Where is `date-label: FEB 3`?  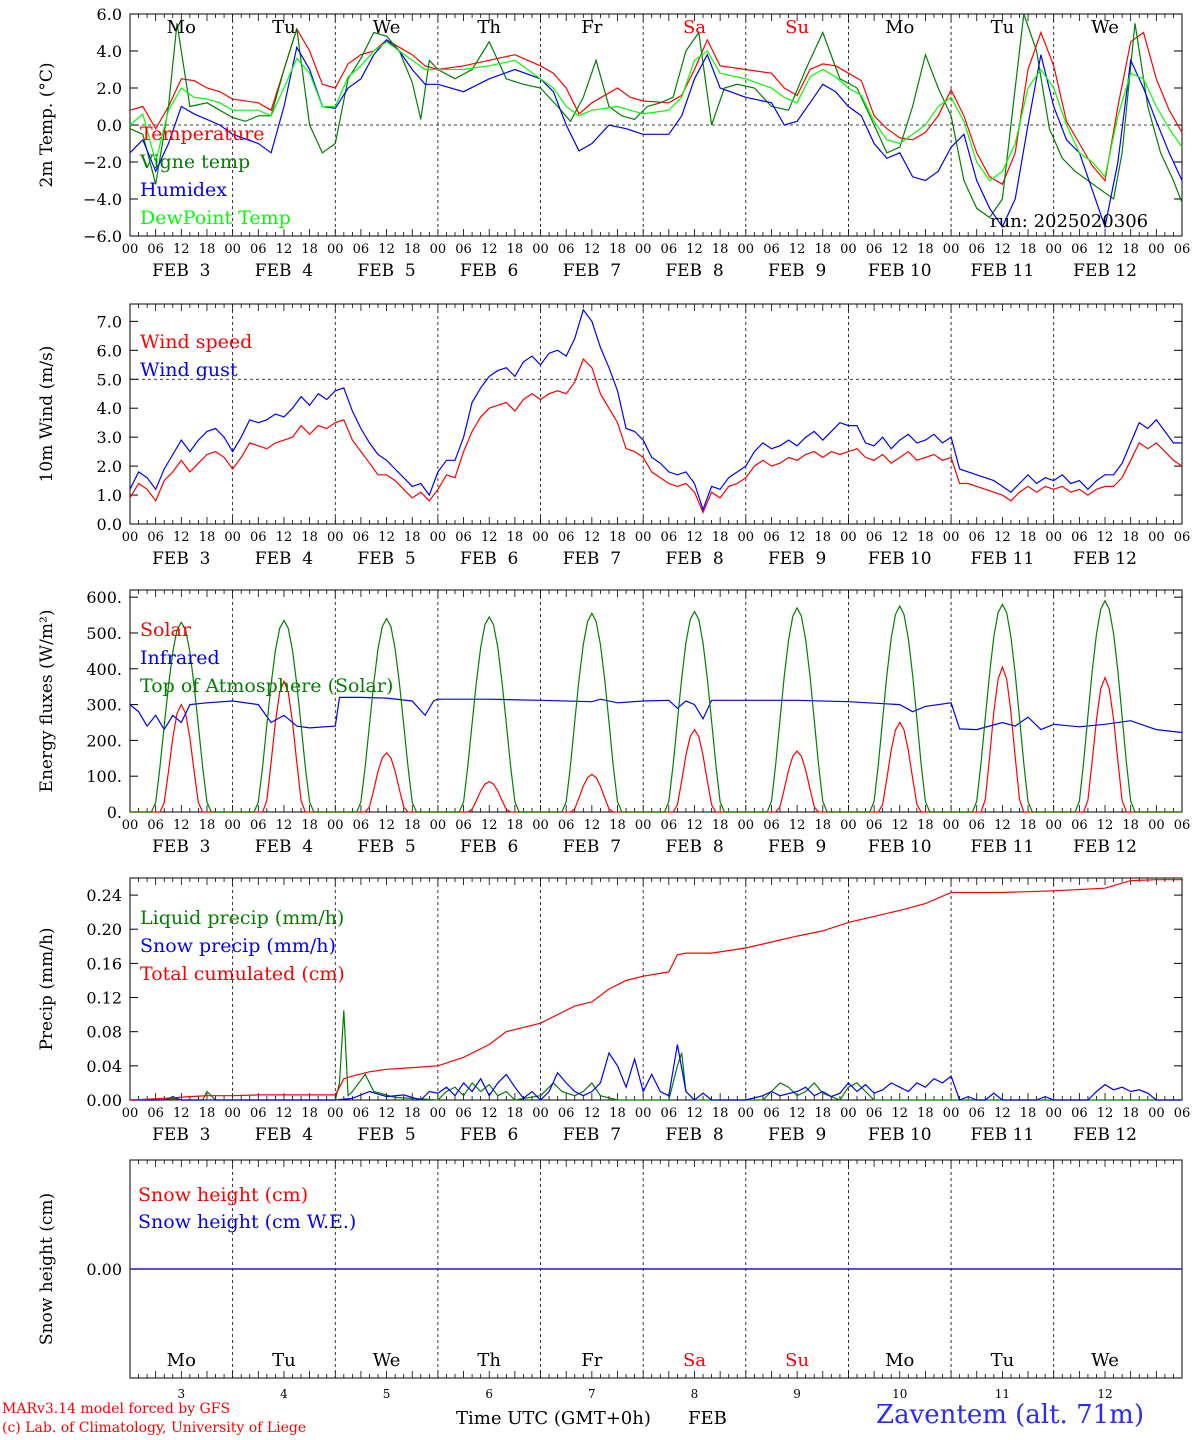 date-label: FEB 3 is located at coordinates (181, 559).